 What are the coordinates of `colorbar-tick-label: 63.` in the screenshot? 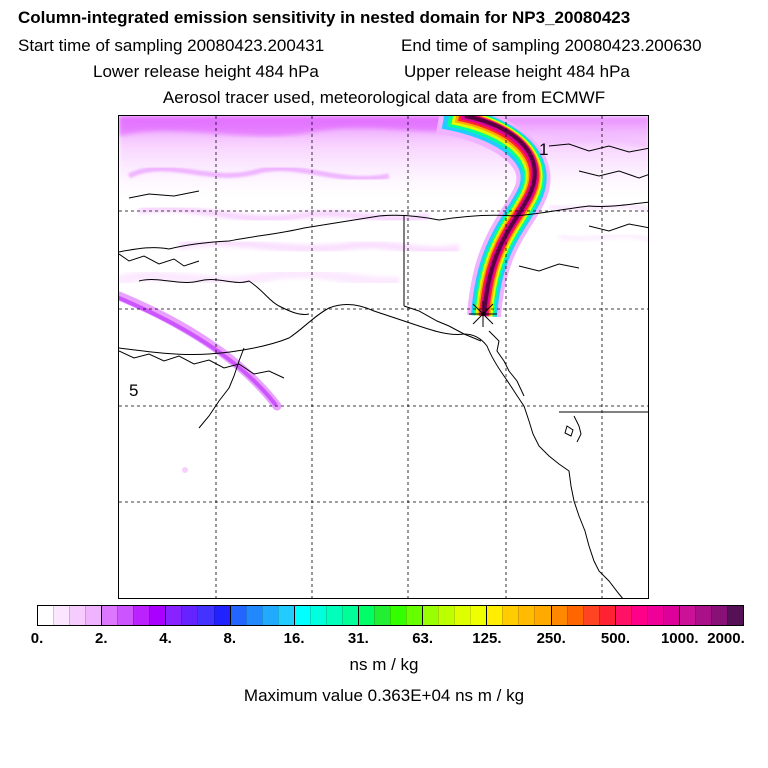 It's located at (423, 638).